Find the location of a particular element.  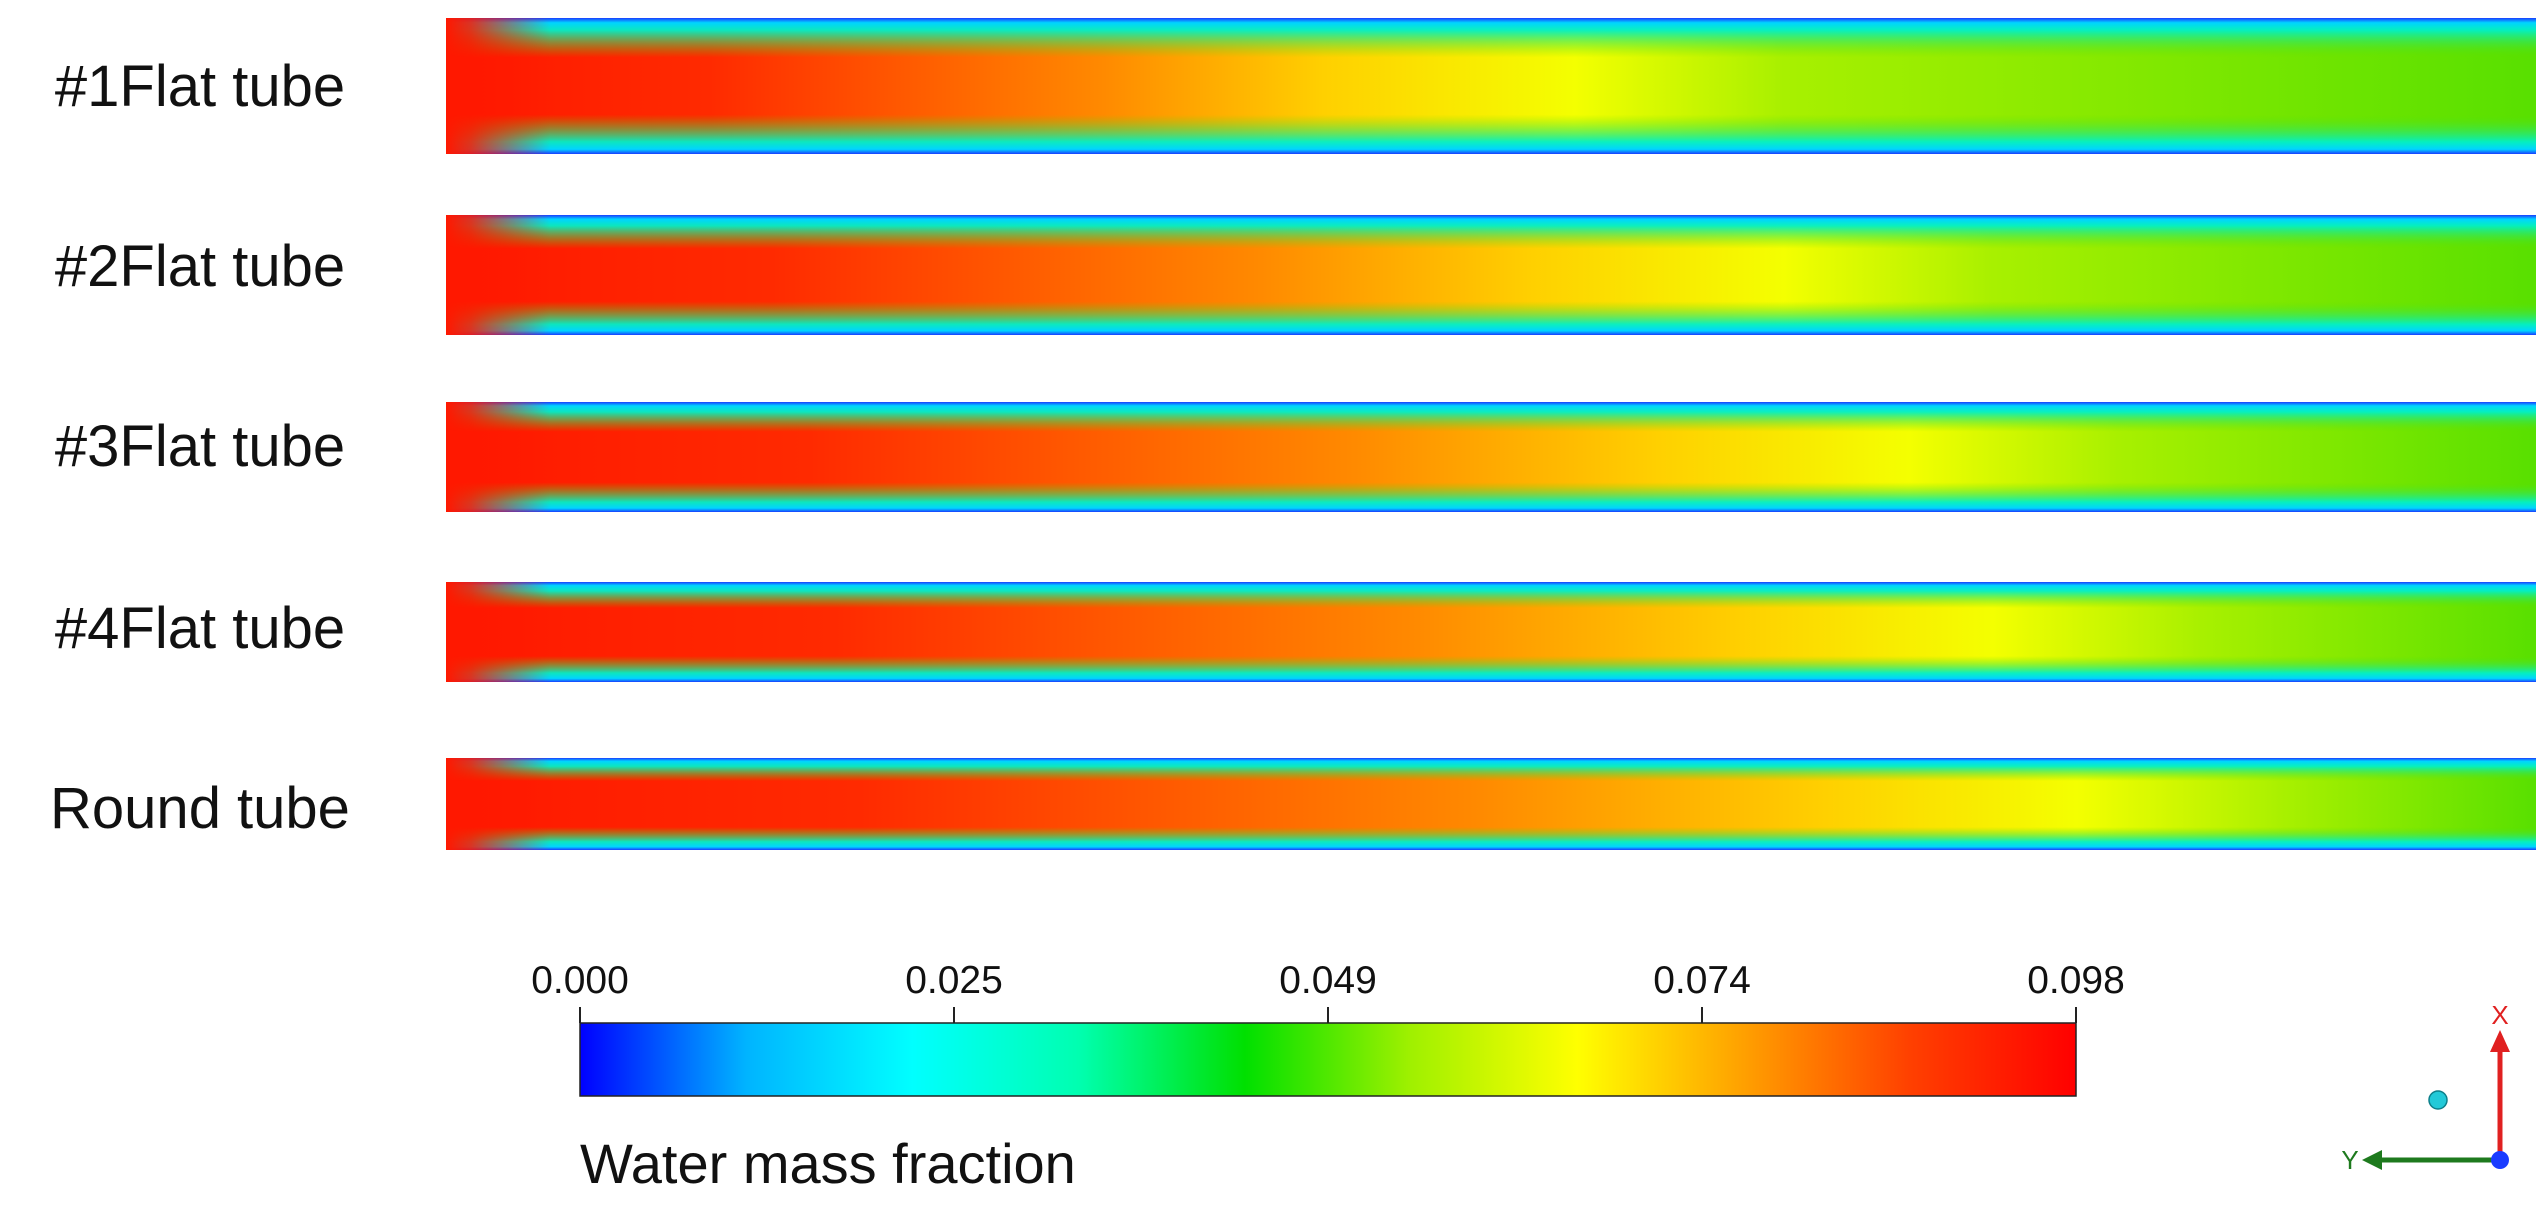

legend-title: Water mass fraction is located at coordinates (828, 1163).